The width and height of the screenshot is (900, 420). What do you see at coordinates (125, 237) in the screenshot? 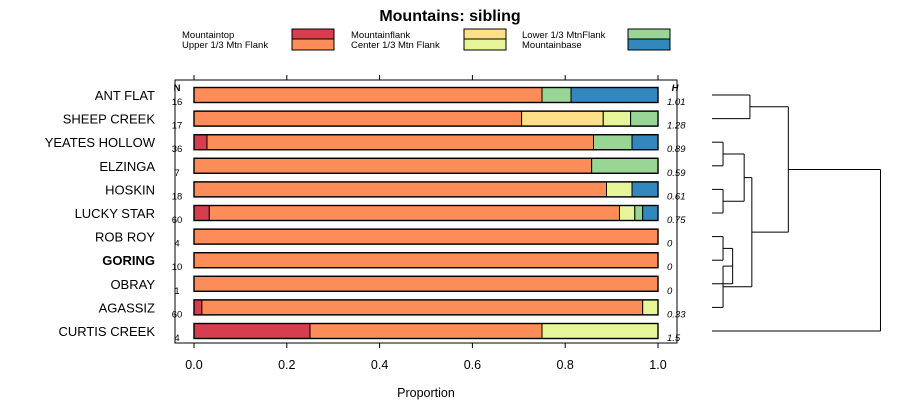
I see `row-label-rob-roy: ROB ROY` at bounding box center [125, 237].